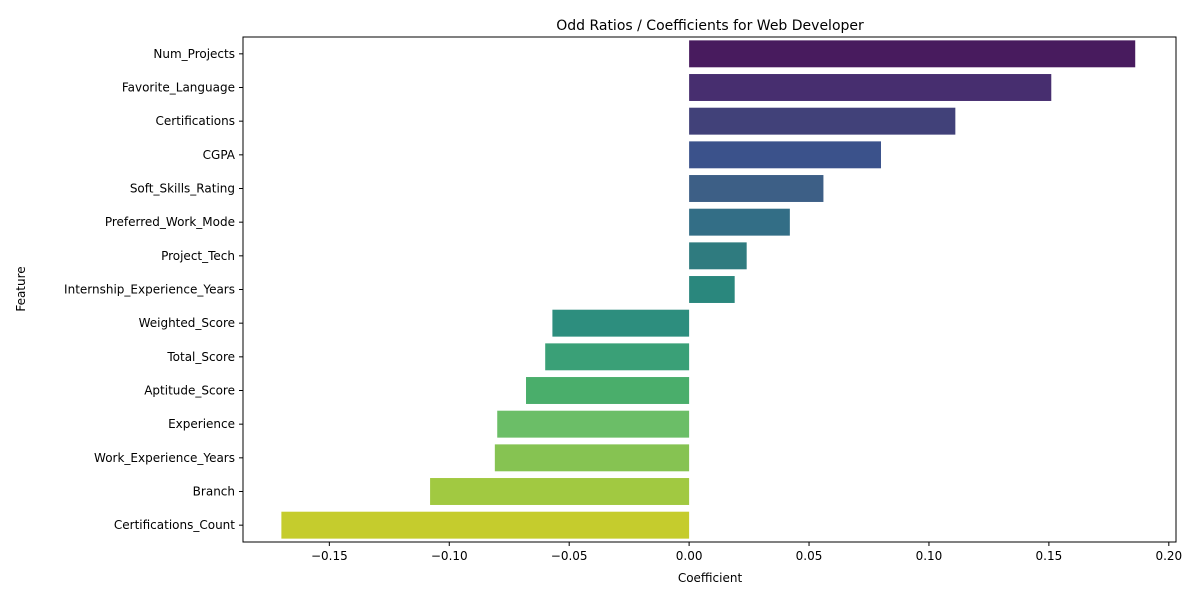 Image resolution: width=1200 pixels, height=600 pixels. Describe the element at coordinates (194, 54) in the screenshot. I see `y-tick-label: Num_Projects` at that location.